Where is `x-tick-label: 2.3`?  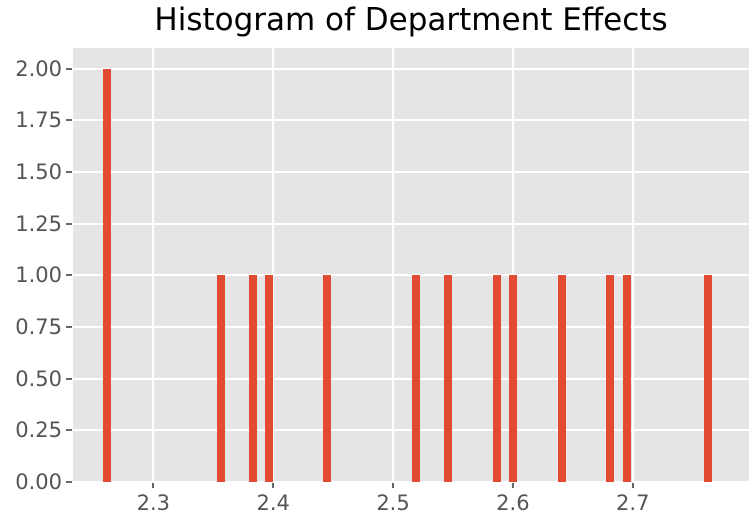
x-tick-label: 2.3 is located at coordinates (153, 503).